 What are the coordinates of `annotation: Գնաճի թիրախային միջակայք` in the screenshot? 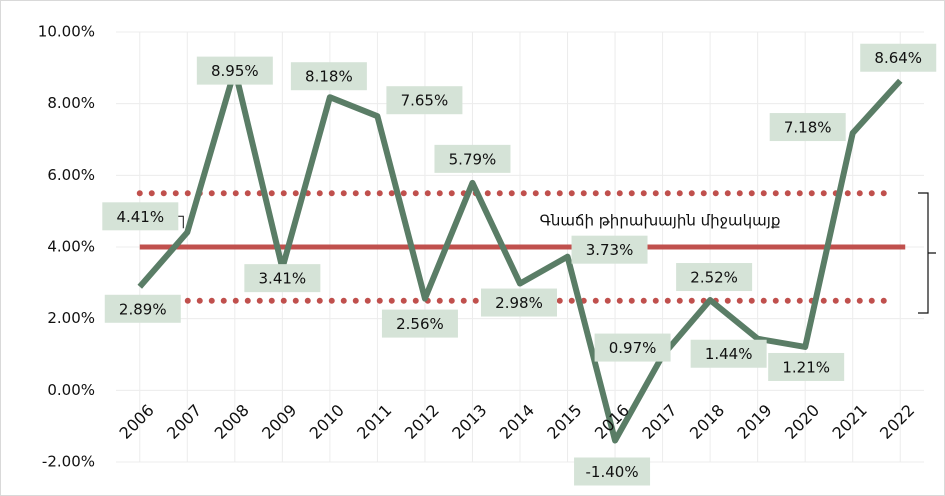 It's located at (660, 221).